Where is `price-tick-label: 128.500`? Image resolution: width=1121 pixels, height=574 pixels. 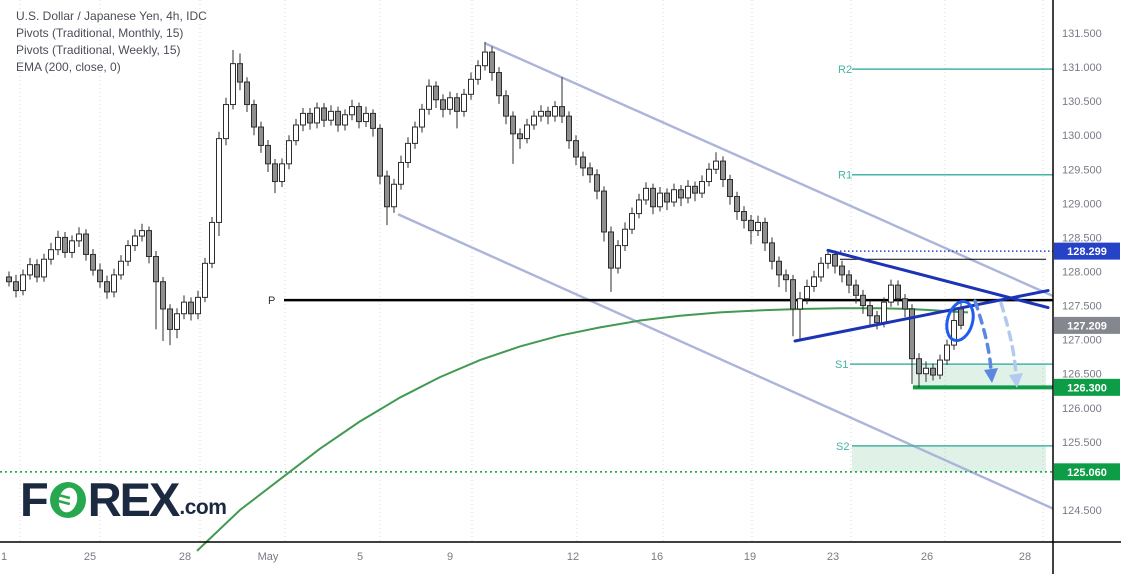
price-tick-label: 128.500 is located at coordinates (1082, 238).